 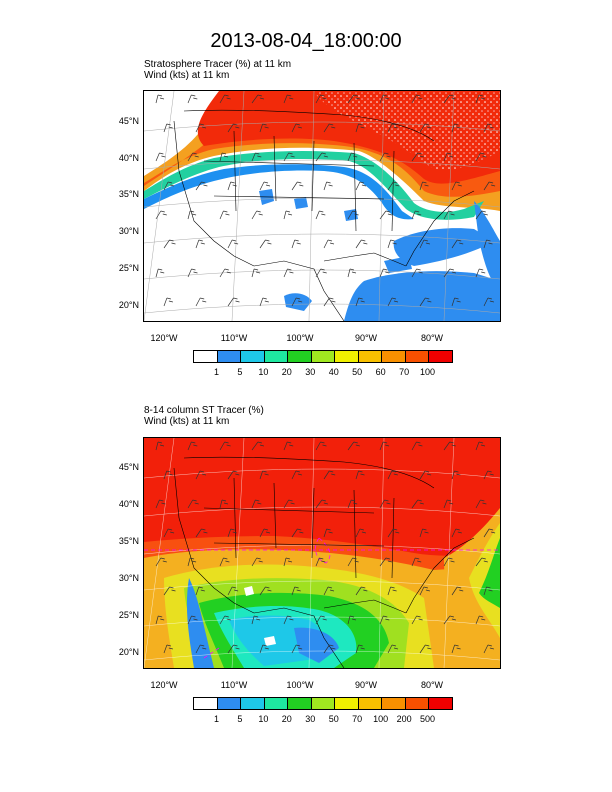 I want to click on top-lat-label: 25°N, so click(x=128, y=268).